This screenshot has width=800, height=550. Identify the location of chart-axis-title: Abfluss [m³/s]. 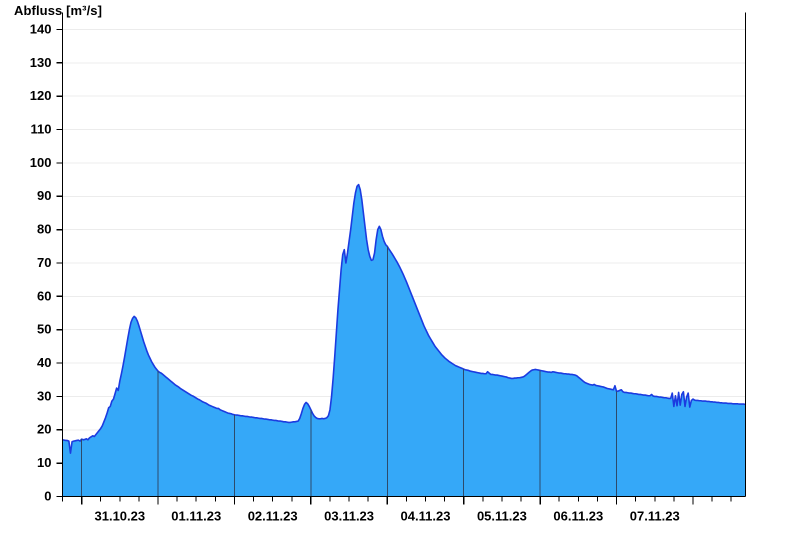
(58, 10).